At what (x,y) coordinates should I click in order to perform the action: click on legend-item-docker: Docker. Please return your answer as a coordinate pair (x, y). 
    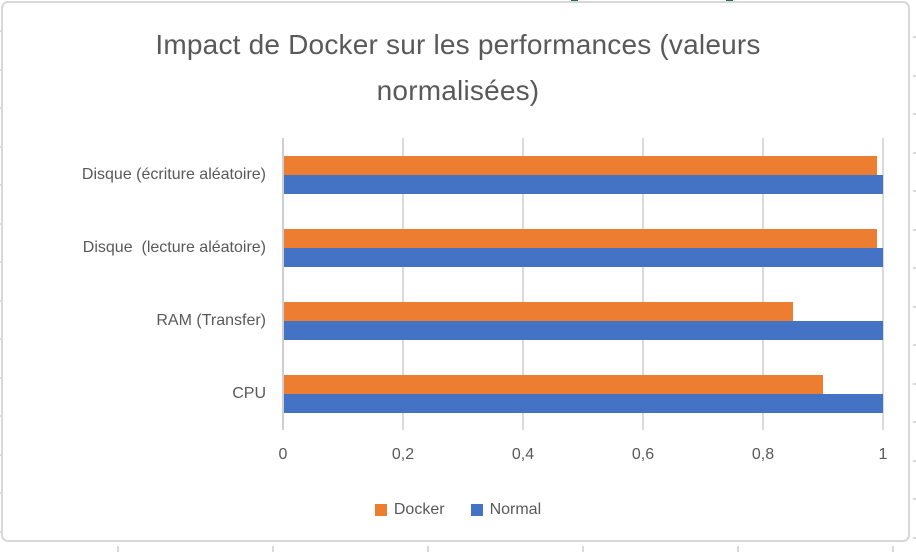
    Looking at the image, I should click on (409, 510).